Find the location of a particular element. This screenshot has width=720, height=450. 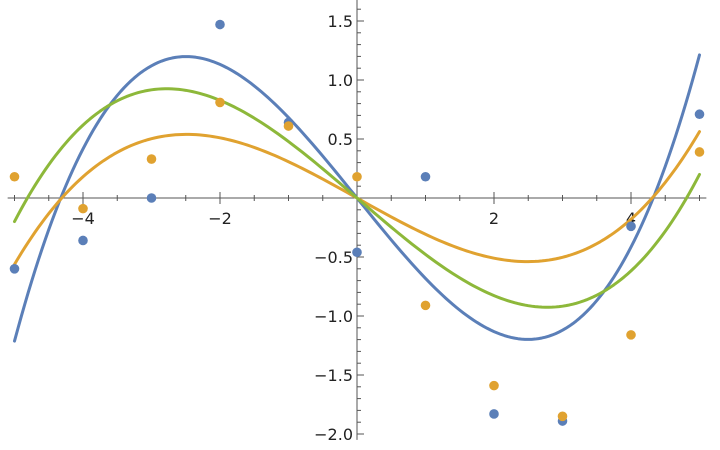

y-tick-label: −2.0 is located at coordinates (333, 434).